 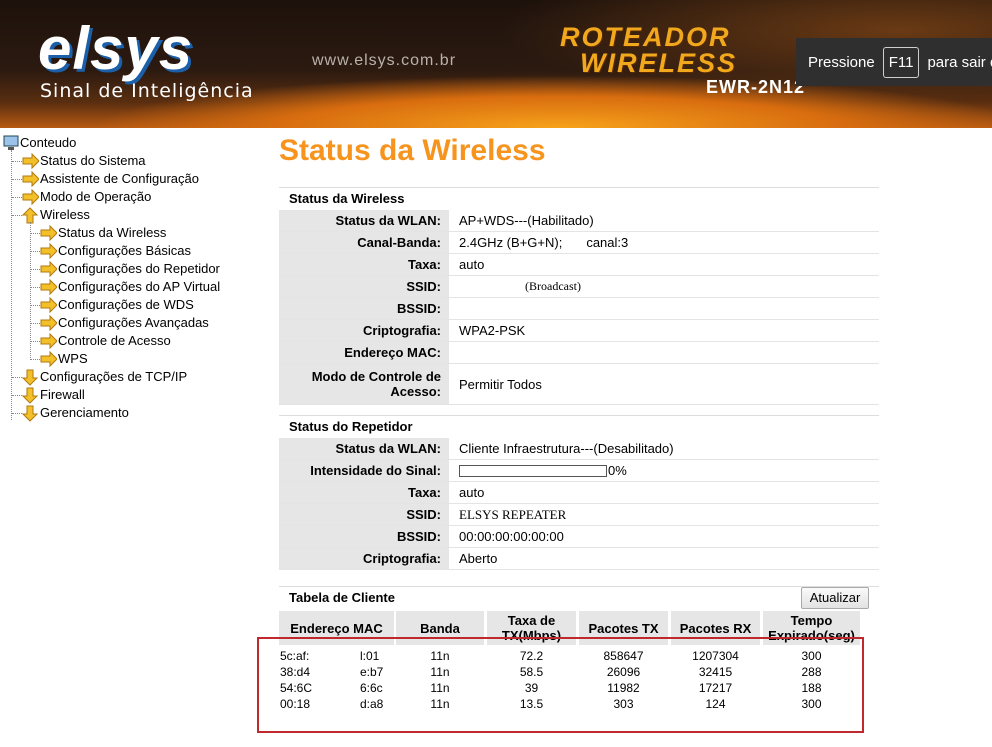 What do you see at coordinates (623, 628) in the screenshot?
I see `column-header: Pacotes TX` at bounding box center [623, 628].